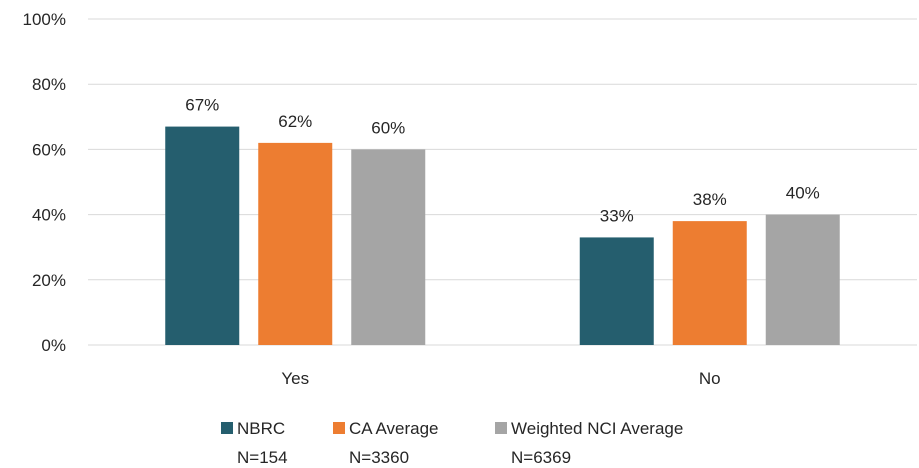 This screenshot has height=468, width=919. I want to click on y-tick-label: 60%, so click(49, 149).